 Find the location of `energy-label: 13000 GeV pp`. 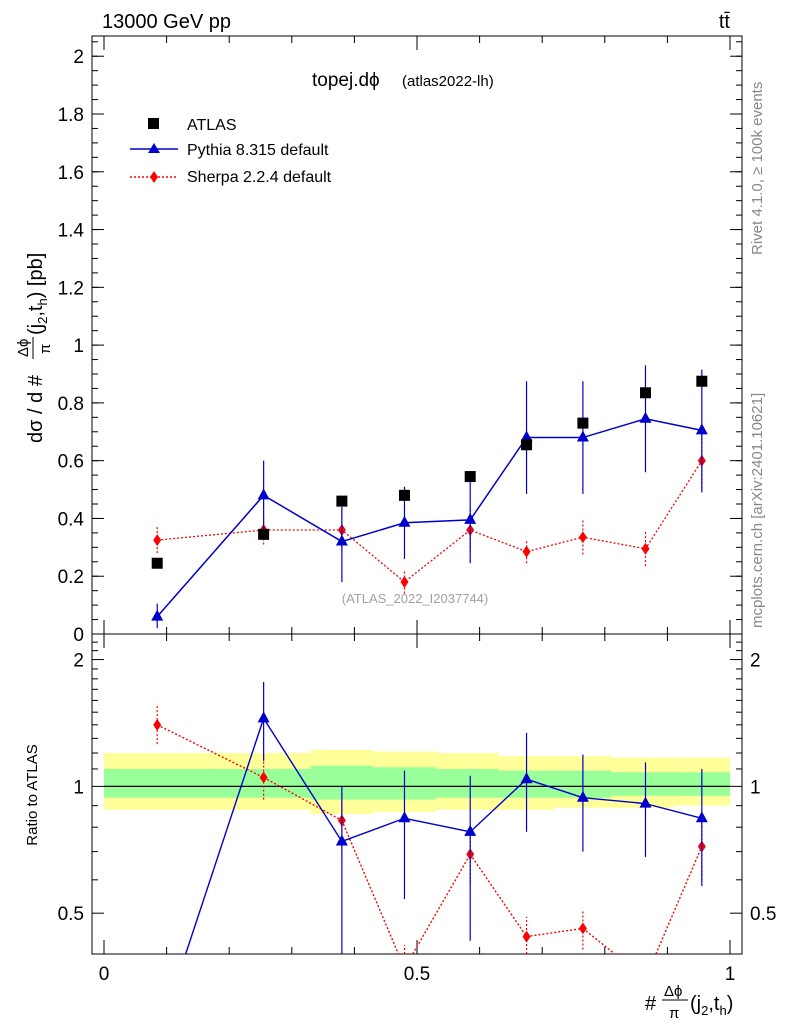

energy-label: 13000 GeV pp is located at coordinates (166, 22).